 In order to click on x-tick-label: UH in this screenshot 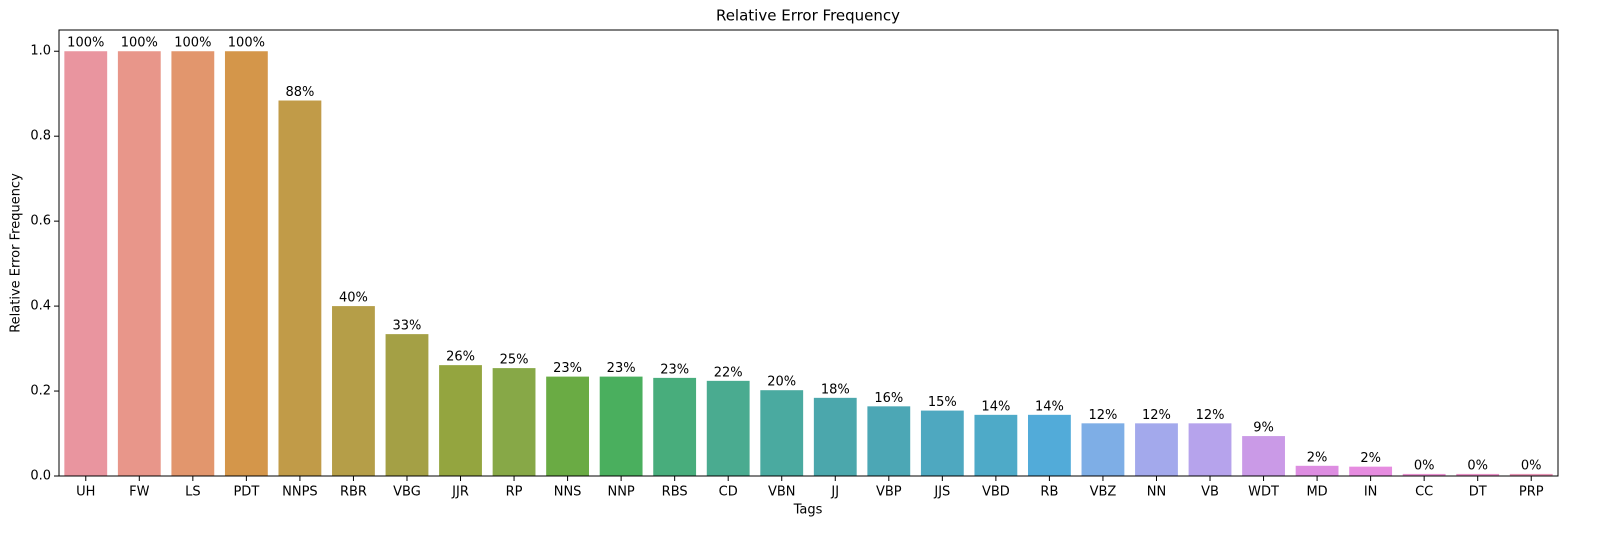, I will do `click(85, 492)`.